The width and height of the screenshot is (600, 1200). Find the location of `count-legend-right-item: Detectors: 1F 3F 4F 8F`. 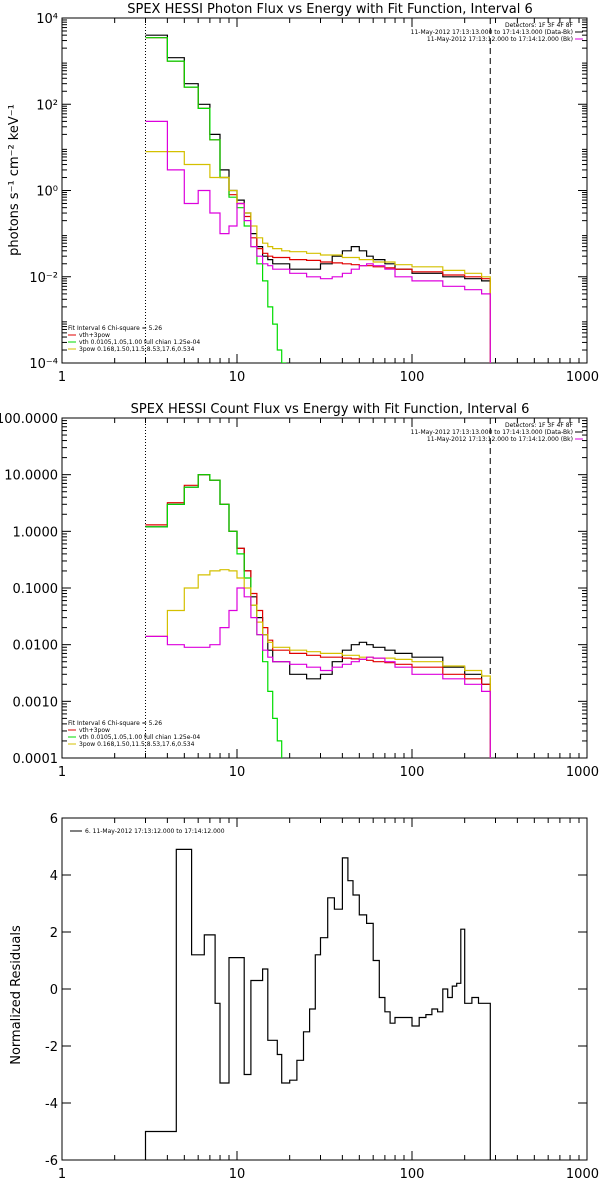

count-legend-right-item: Detectors: 1F 3F 4F 8F is located at coordinates (539, 425).